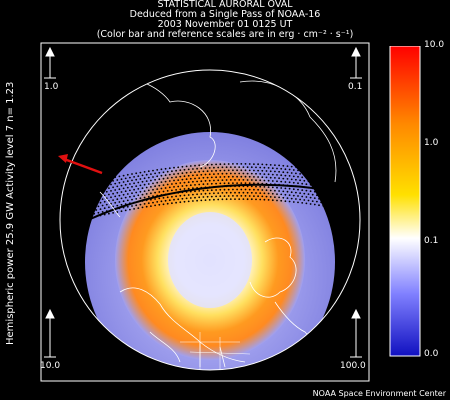 This screenshot has width=450, height=400. What do you see at coordinates (50, 366) in the screenshot?
I see `scale-bottom-left: 10.0` at bounding box center [50, 366].